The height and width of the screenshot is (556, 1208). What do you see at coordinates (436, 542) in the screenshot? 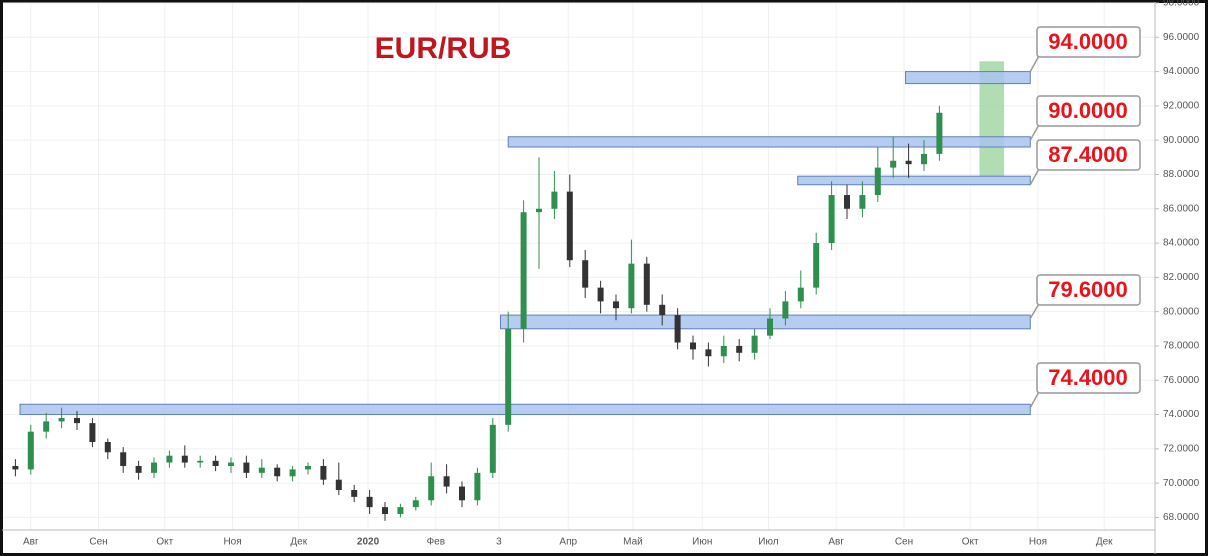
I see `x-tick-label: Фев` at bounding box center [436, 542].